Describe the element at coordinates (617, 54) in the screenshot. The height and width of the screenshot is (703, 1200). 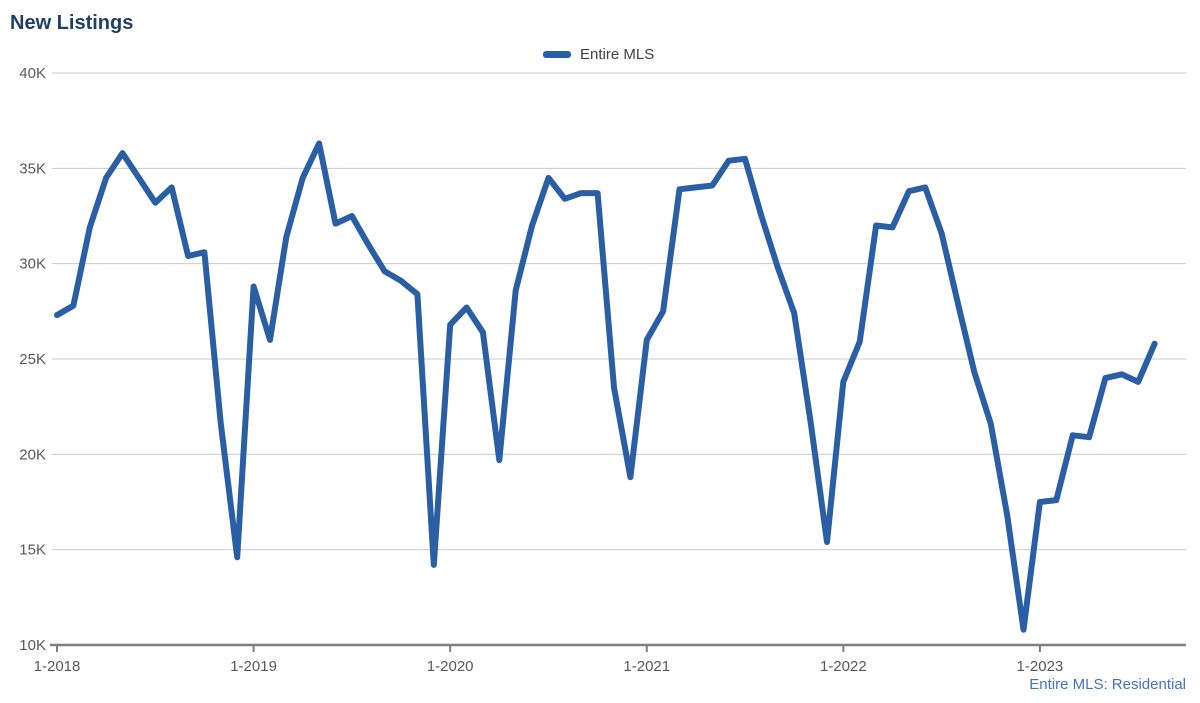
I see `legend-label: Entire MLS` at that location.